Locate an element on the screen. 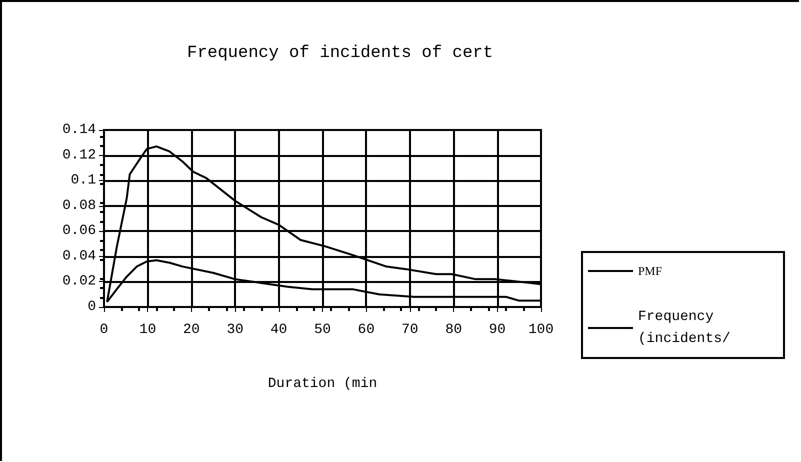 This screenshot has width=801, height=462. y-tick-label: 0 is located at coordinates (92, 307).